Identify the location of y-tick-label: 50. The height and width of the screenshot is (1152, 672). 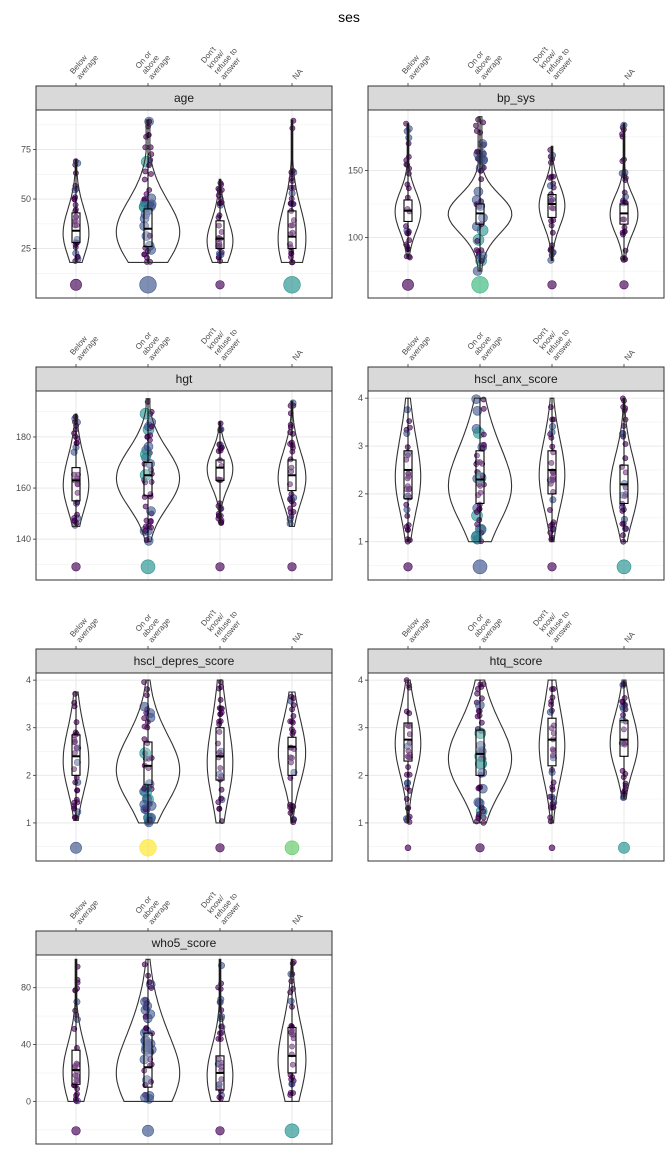
(26, 199).